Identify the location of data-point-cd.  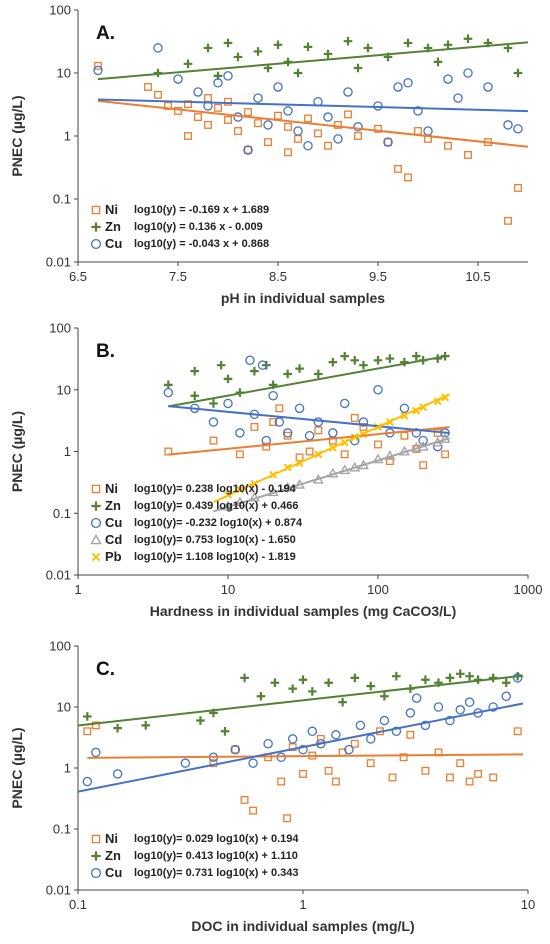
(254, 496).